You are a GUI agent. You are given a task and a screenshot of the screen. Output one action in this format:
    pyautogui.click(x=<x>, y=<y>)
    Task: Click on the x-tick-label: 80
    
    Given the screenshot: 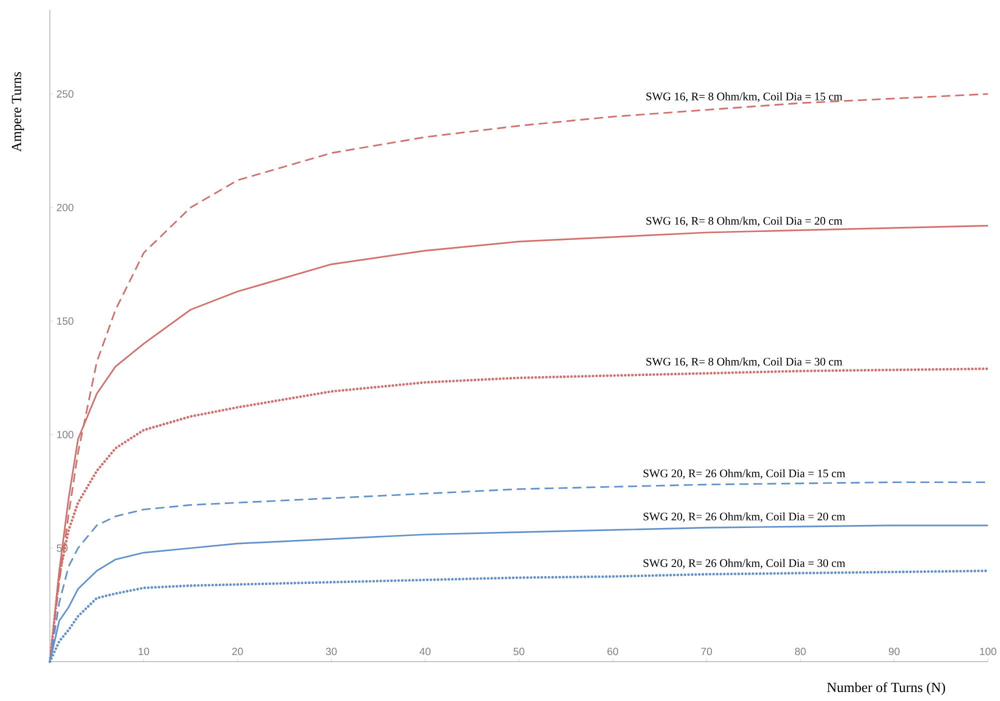 What is the action you would take?
    pyautogui.click(x=800, y=652)
    